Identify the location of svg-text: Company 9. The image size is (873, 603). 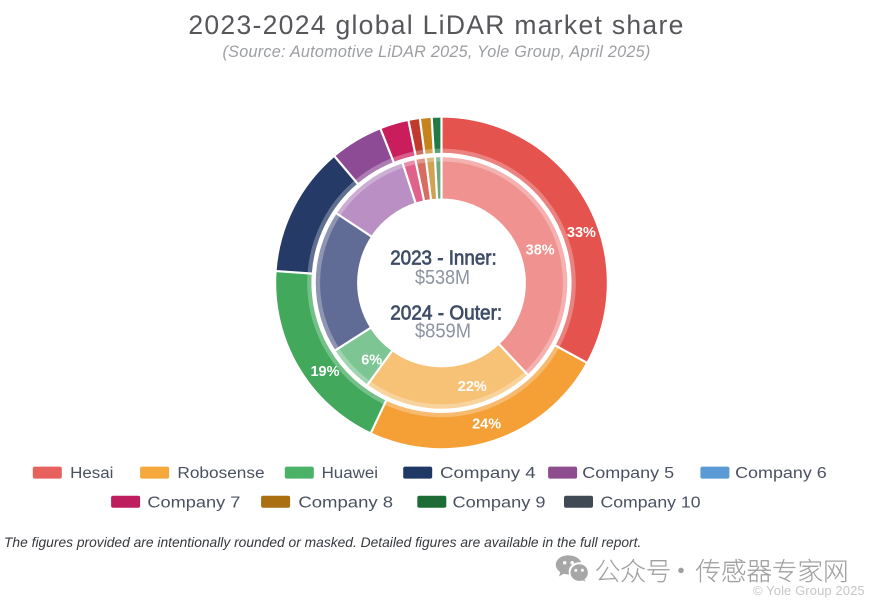
(499, 502).